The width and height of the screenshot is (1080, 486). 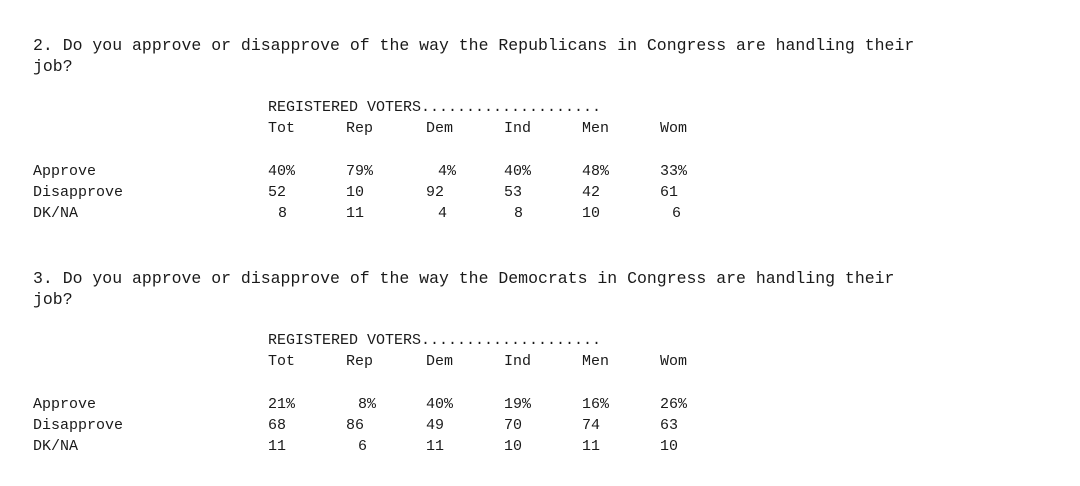 I want to click on table-cell: 21%, so click(x=282, y=404).